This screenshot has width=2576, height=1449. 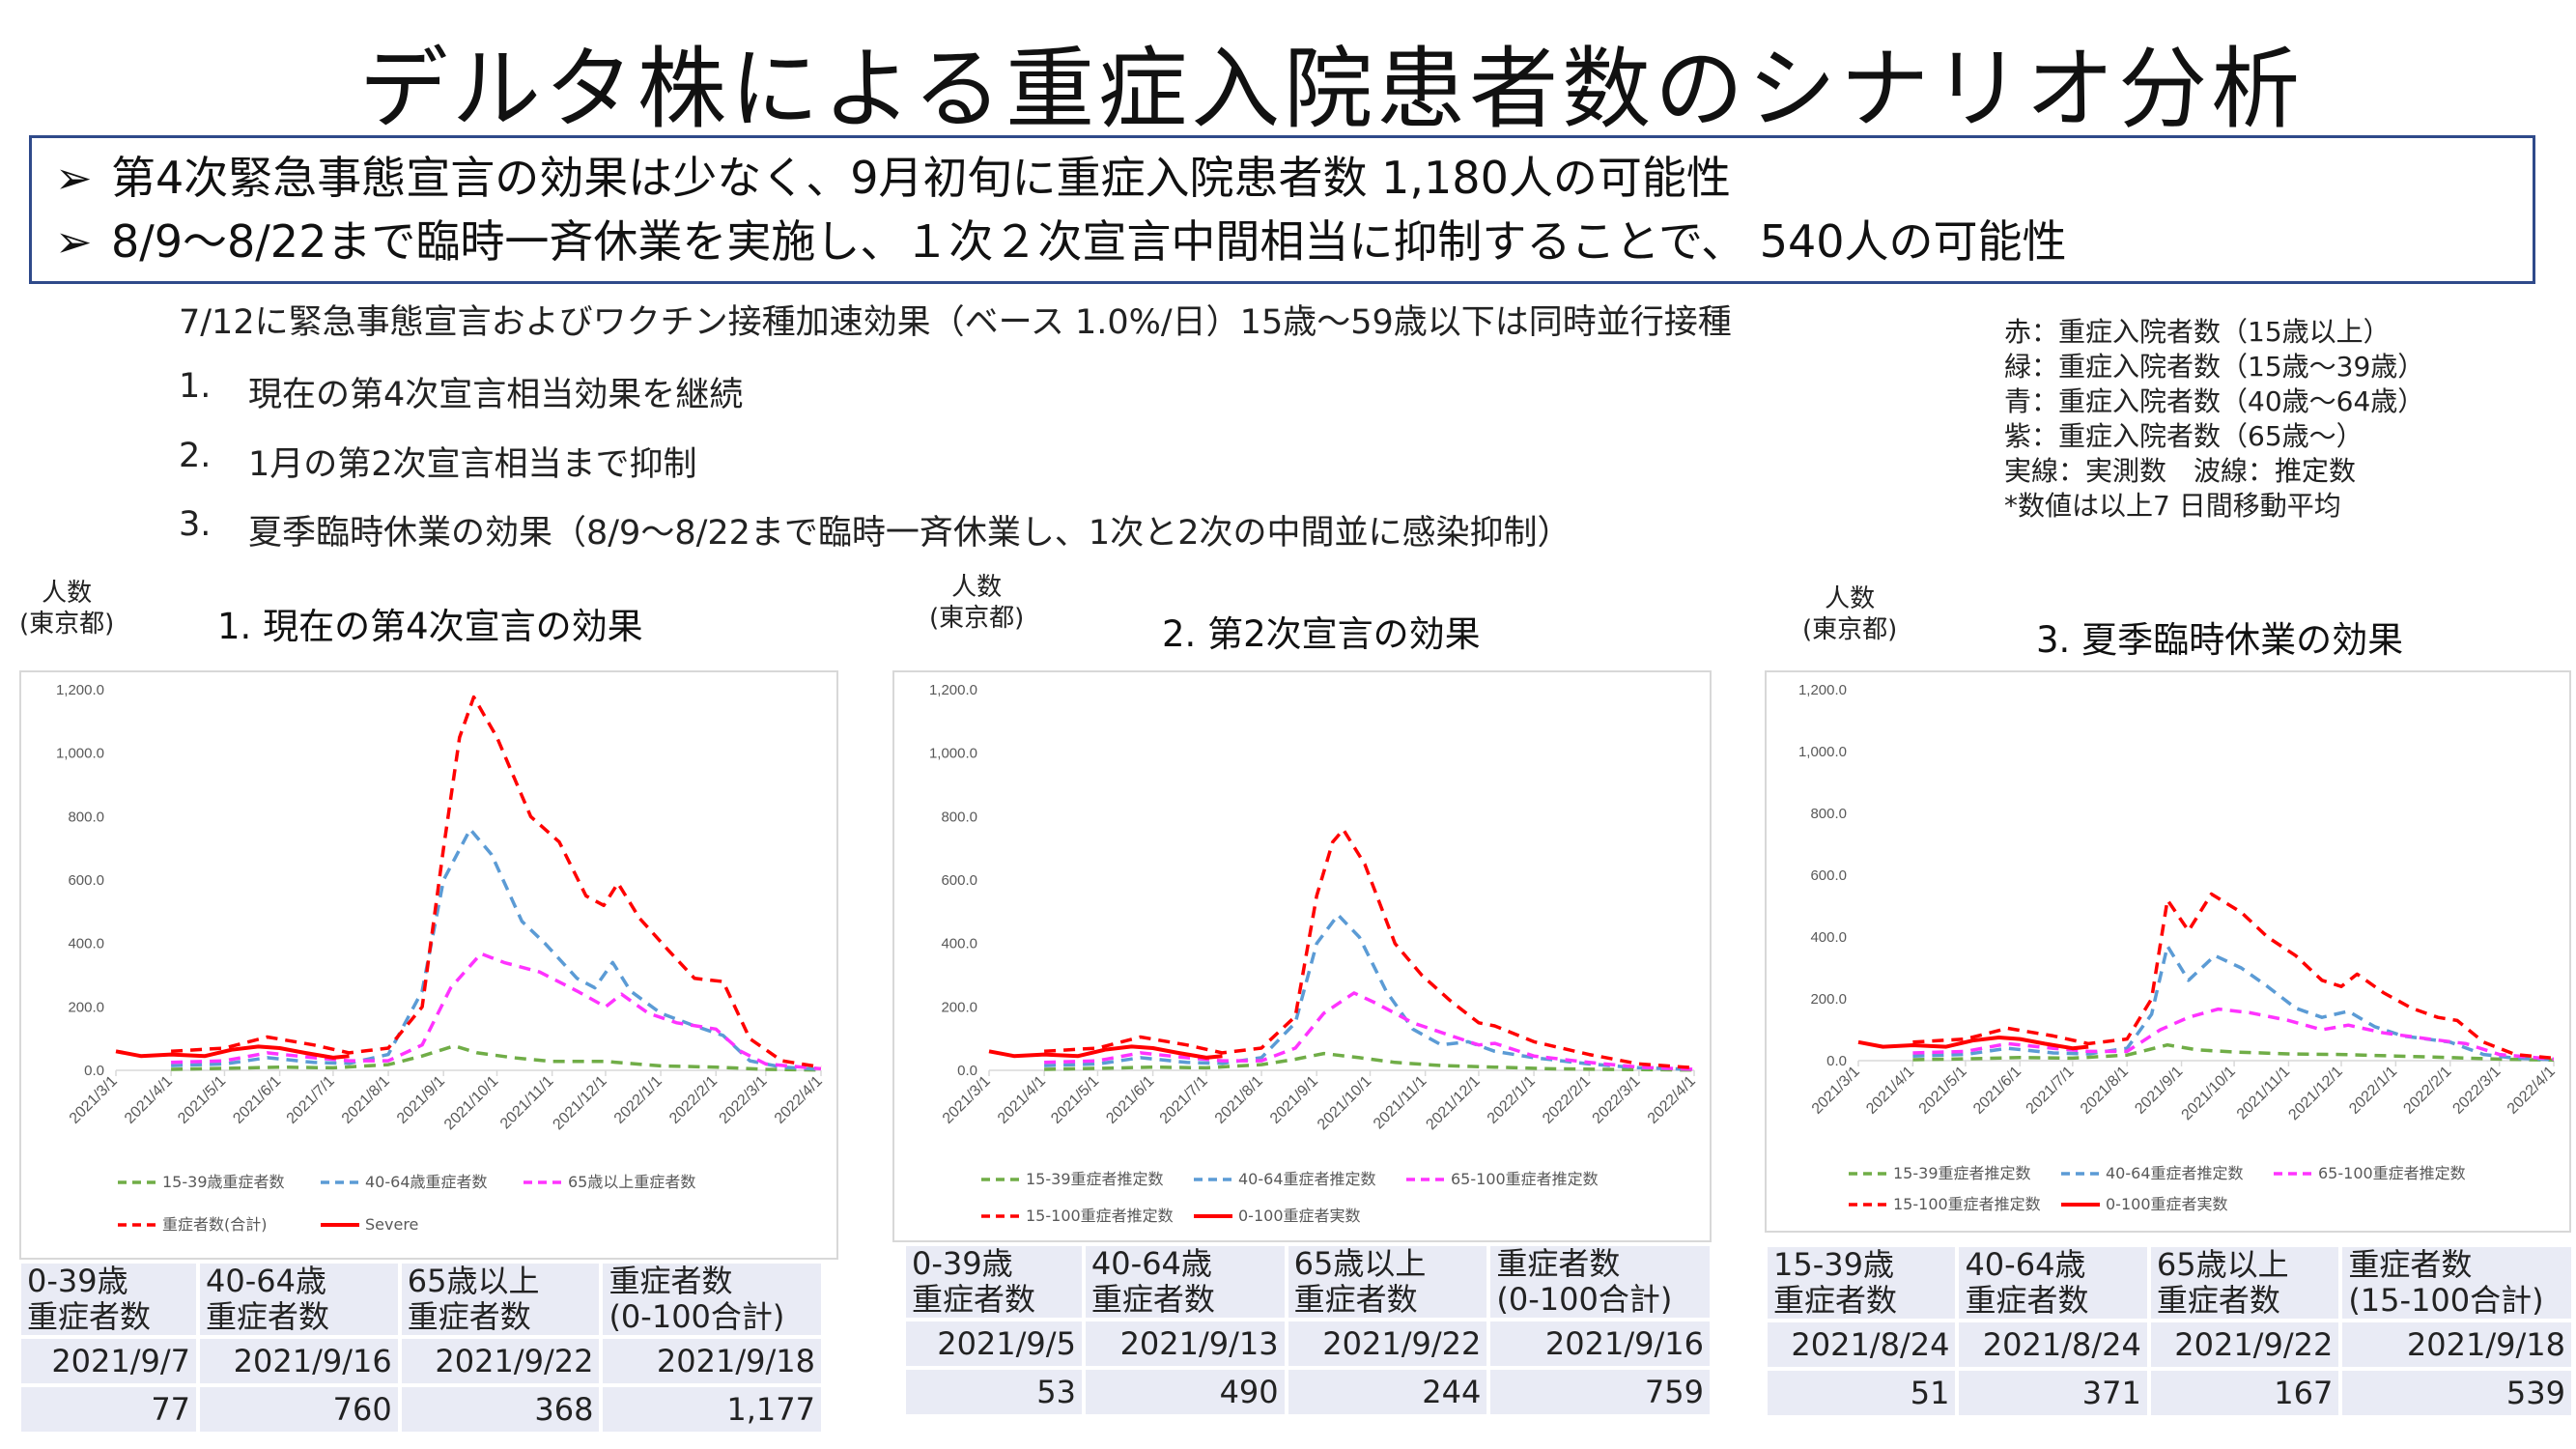 What do you see at coordinates (1185, 1392) in the screenshot?
I see `table-cell-value: 490` at bounding box center [1185, 1392].